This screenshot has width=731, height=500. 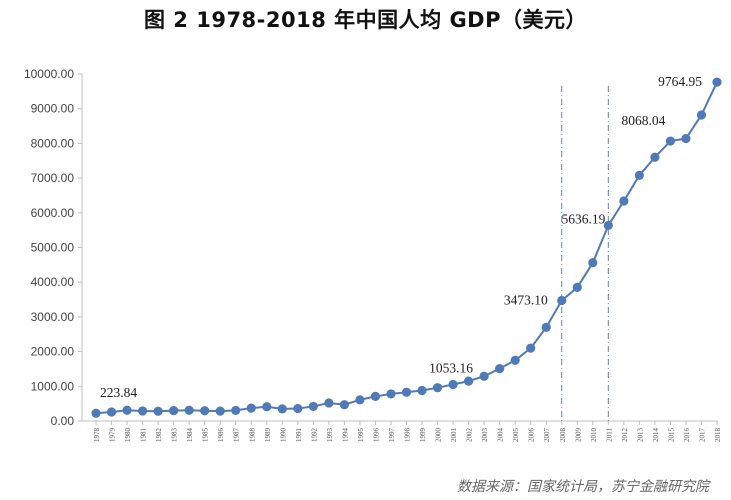 I want to click on y-tick-label: 2000.00, so click(x=53, y=352).